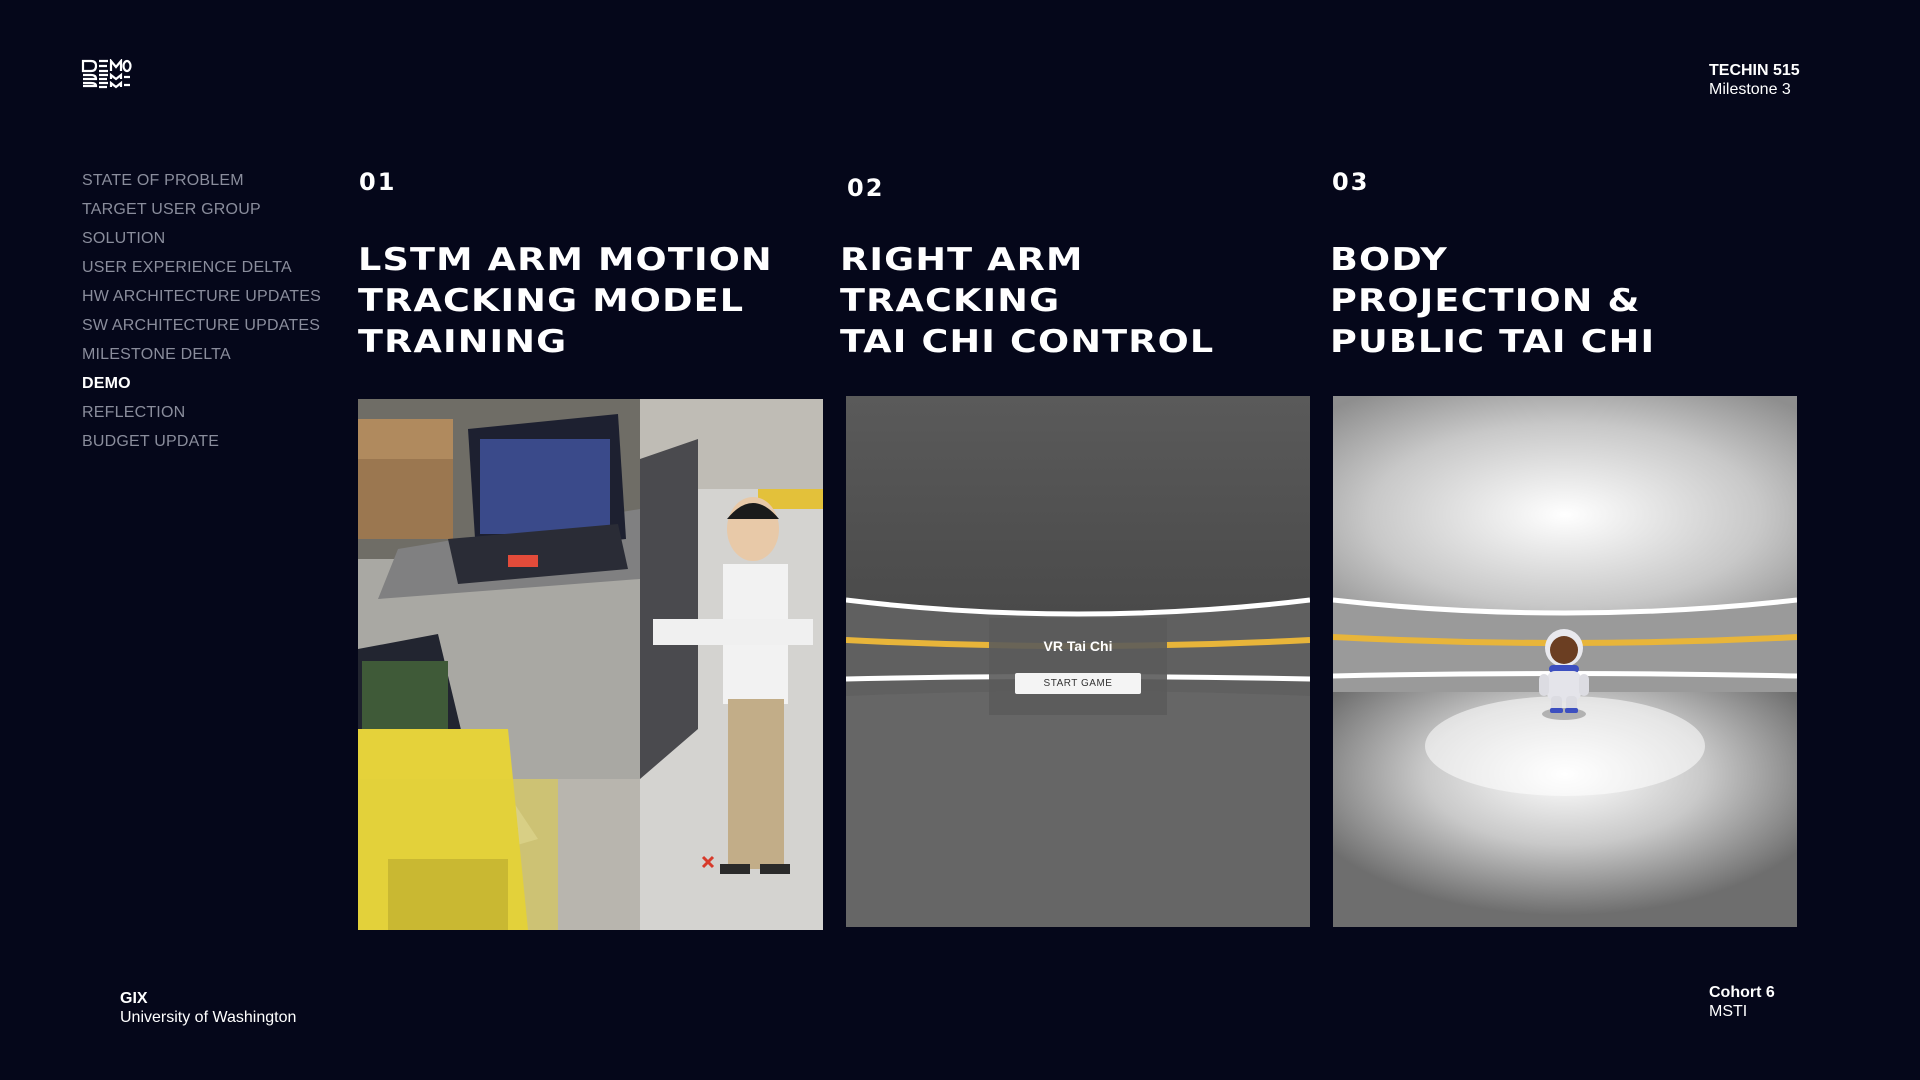 The width and height of the screenshot is (1920, 1080). Describe the element at coordinates (208, 1017) in the screenshot. I see `university-name: University of Washington` at that location.